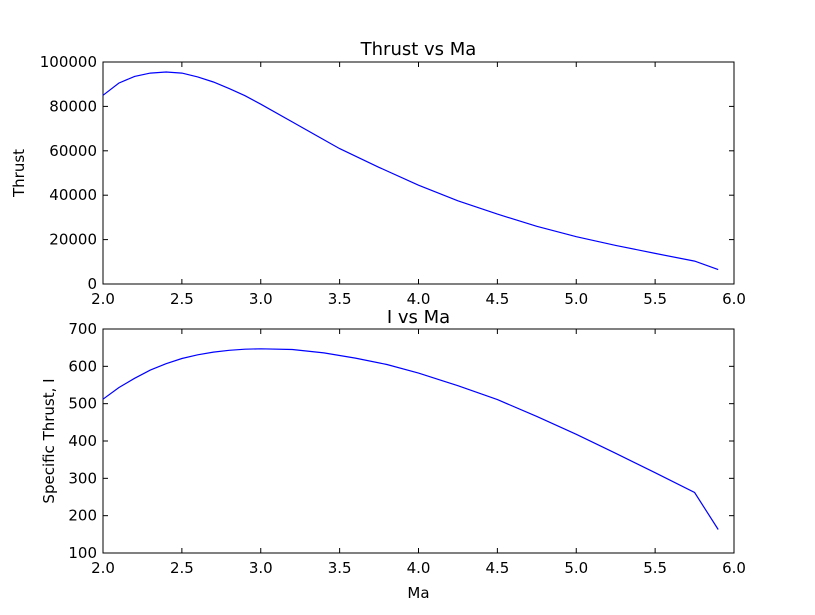 Image resolution: width=815 pixels, height=615 pixels. I want to click on x-axis-label: Ma, so click(418, 593).